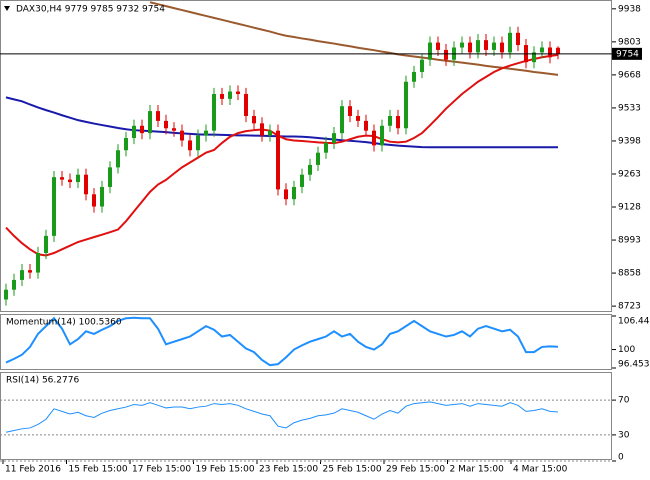 This screenshot has width=650, height=480. What do you see at coordinates (90, 10) in the screenshot?
I see `chart-title: DAX30,H4 9779 9785 9732 9754` at bounding box center [90, 10].